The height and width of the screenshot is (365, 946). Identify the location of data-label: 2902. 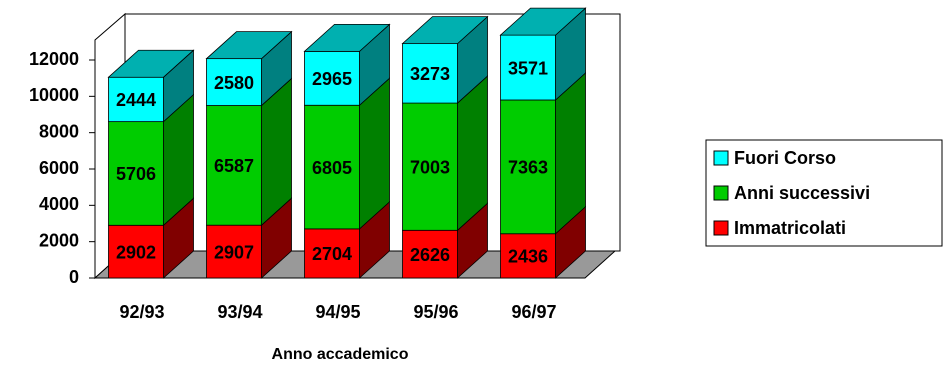
(136, 252).